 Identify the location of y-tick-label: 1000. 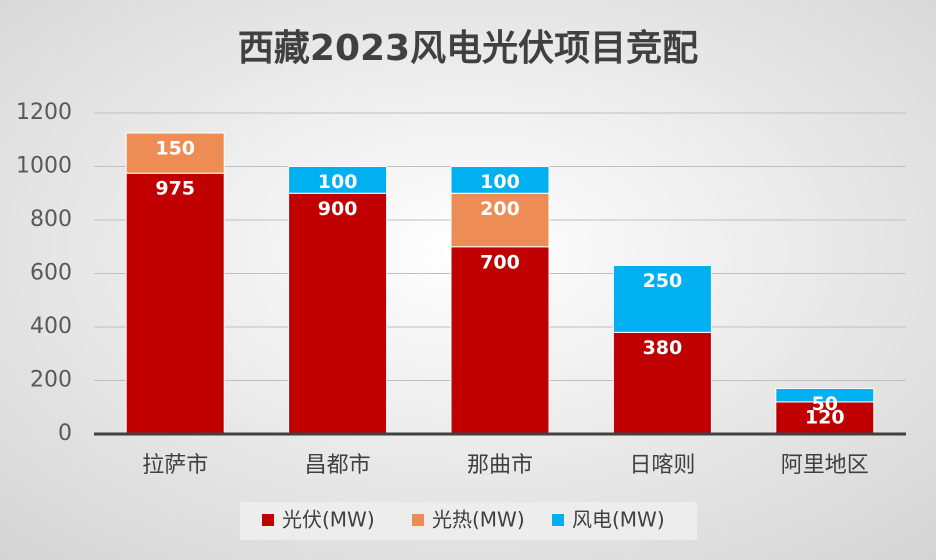
(44, 166).